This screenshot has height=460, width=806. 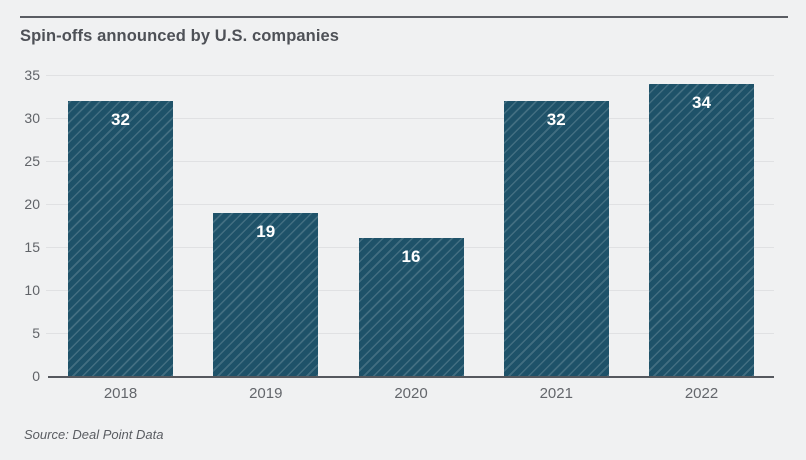 I want to click on y-tick-label-15: 15, so click(x=32, y=247).